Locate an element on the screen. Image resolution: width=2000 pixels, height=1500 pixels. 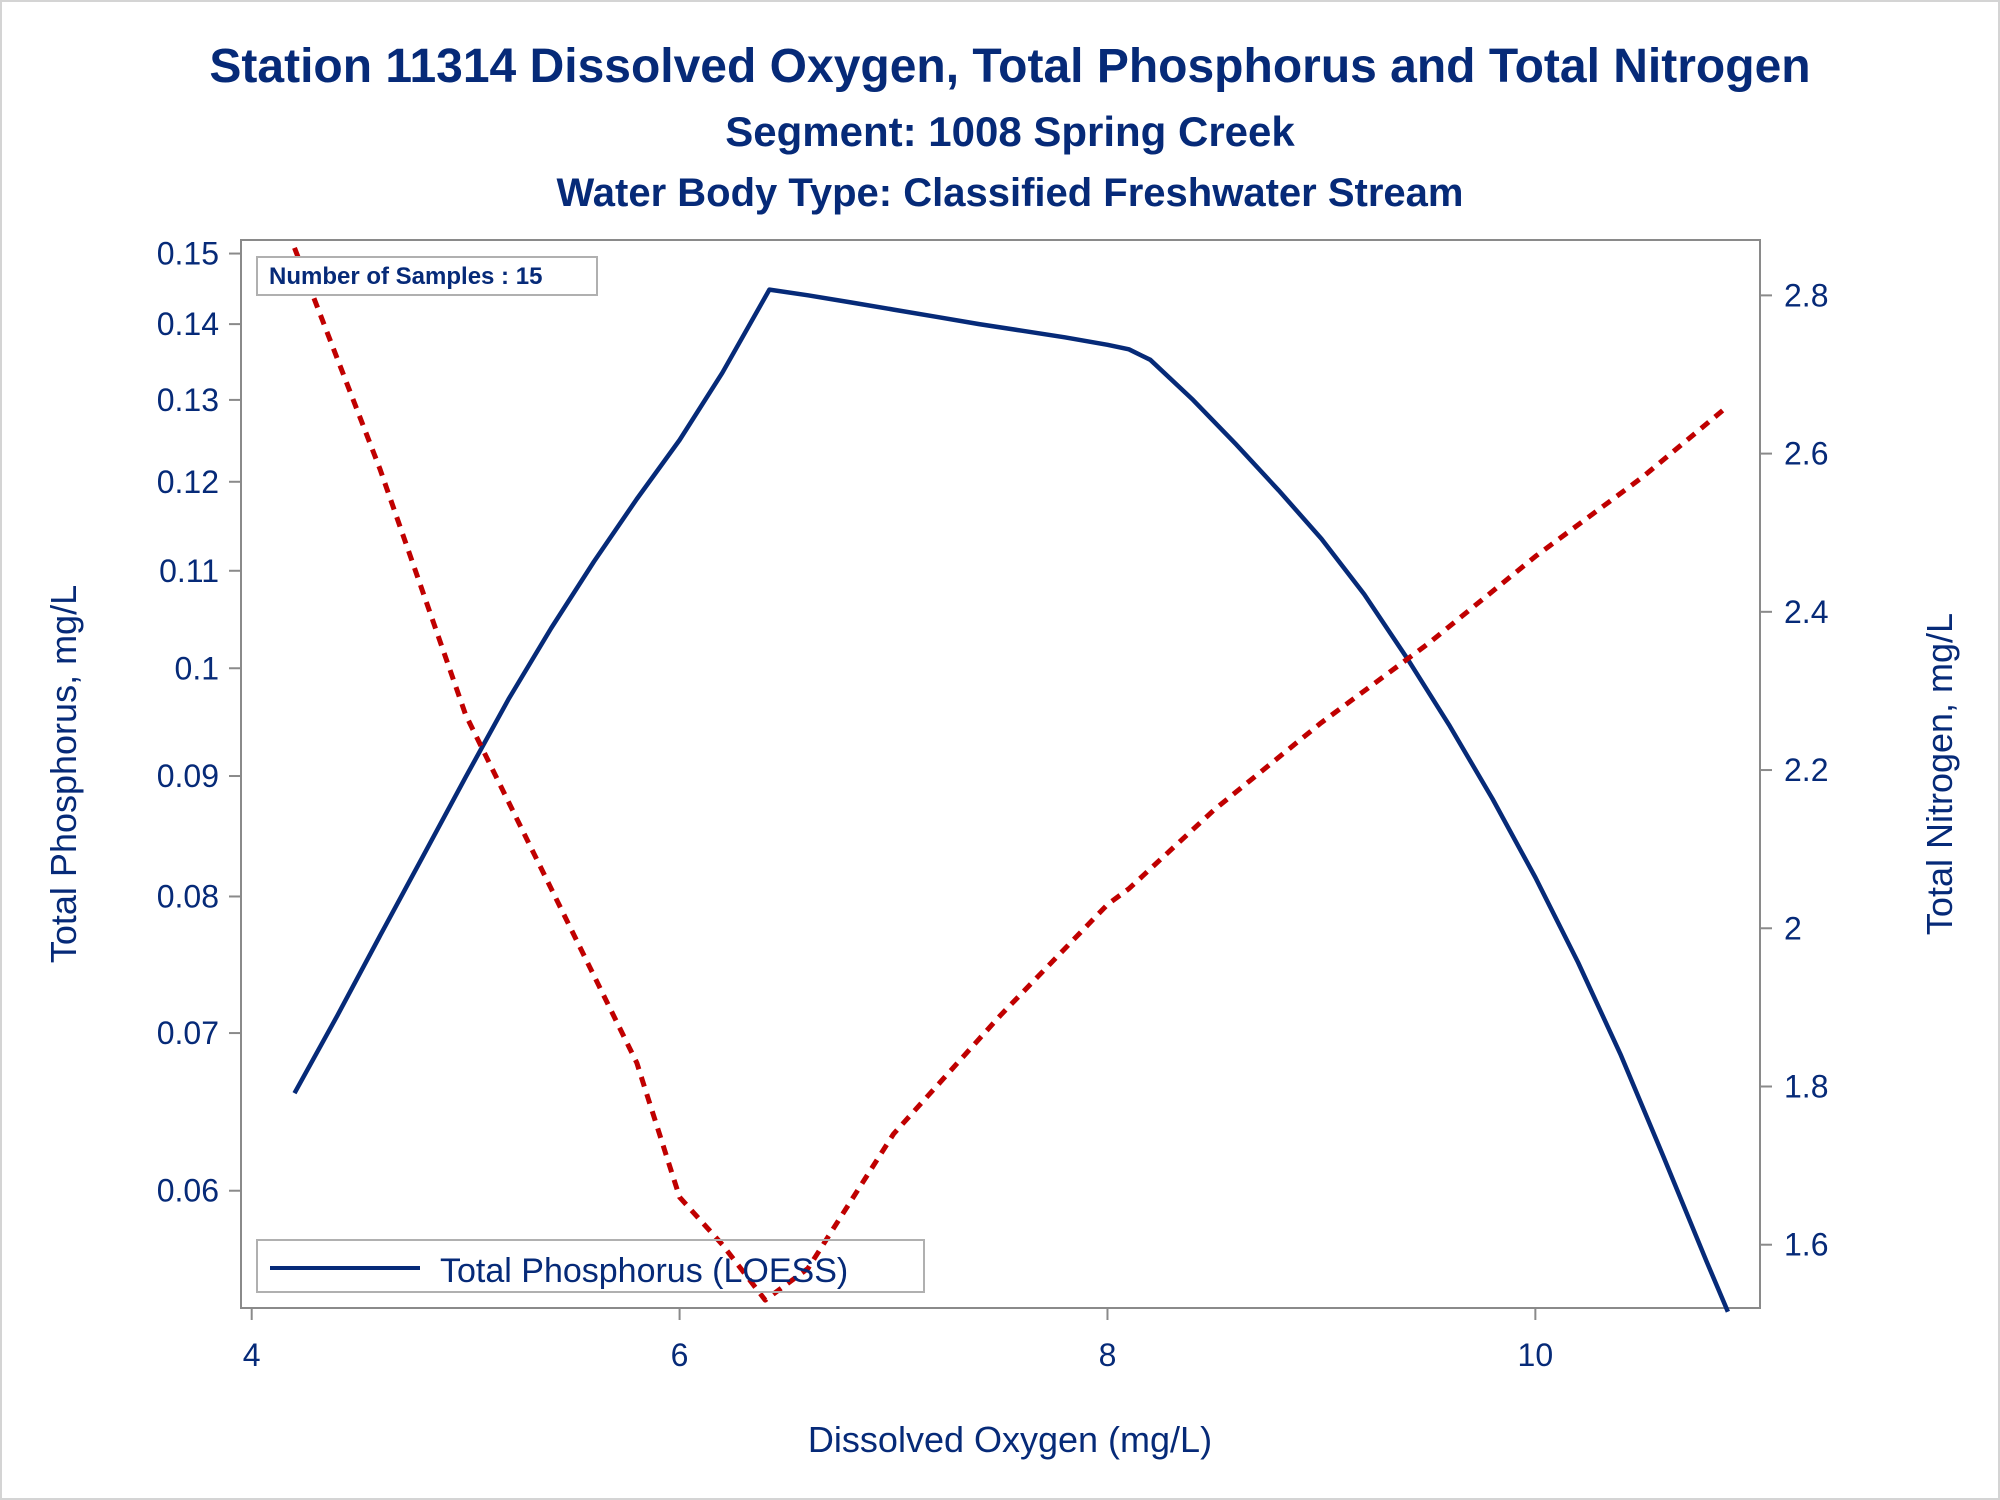
y-axis-right: 1.6 1.8 2 2.2 2.4 2.6 2.8 is located at coordinates (1794, 770).